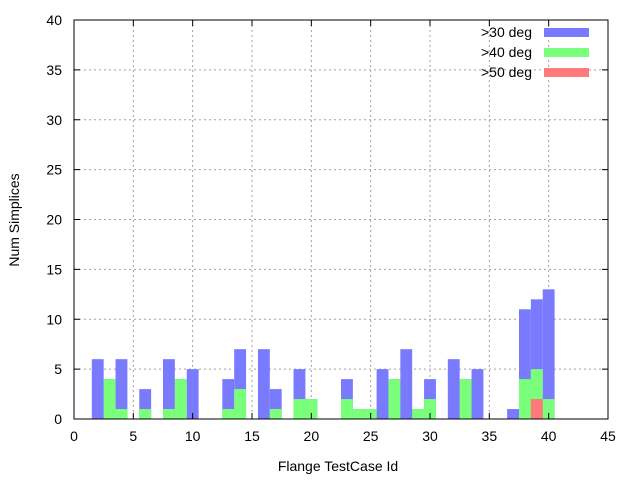  What do you see at coordinates (54, 120) in the screenshot?
I see `y-tick-label: 30` at bounding box center [54, 120].